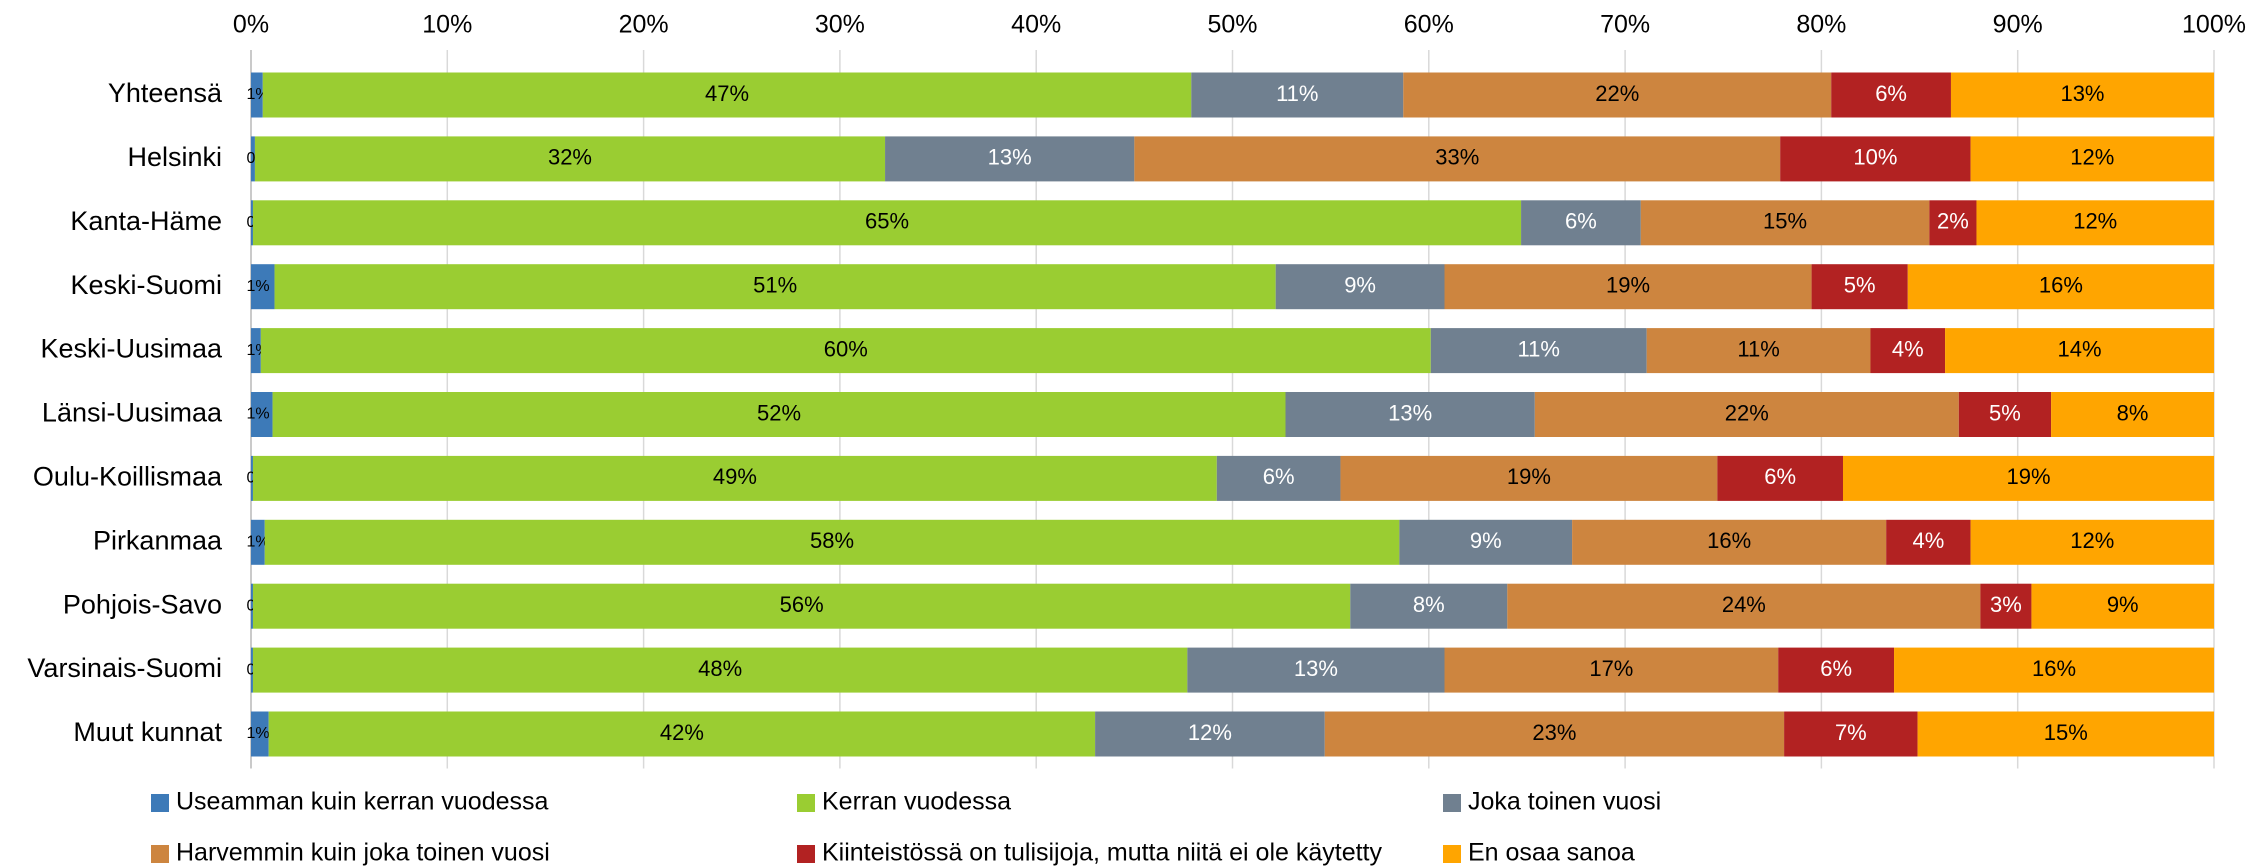  I want to click on data-label: 19%, so click(1628, 285).